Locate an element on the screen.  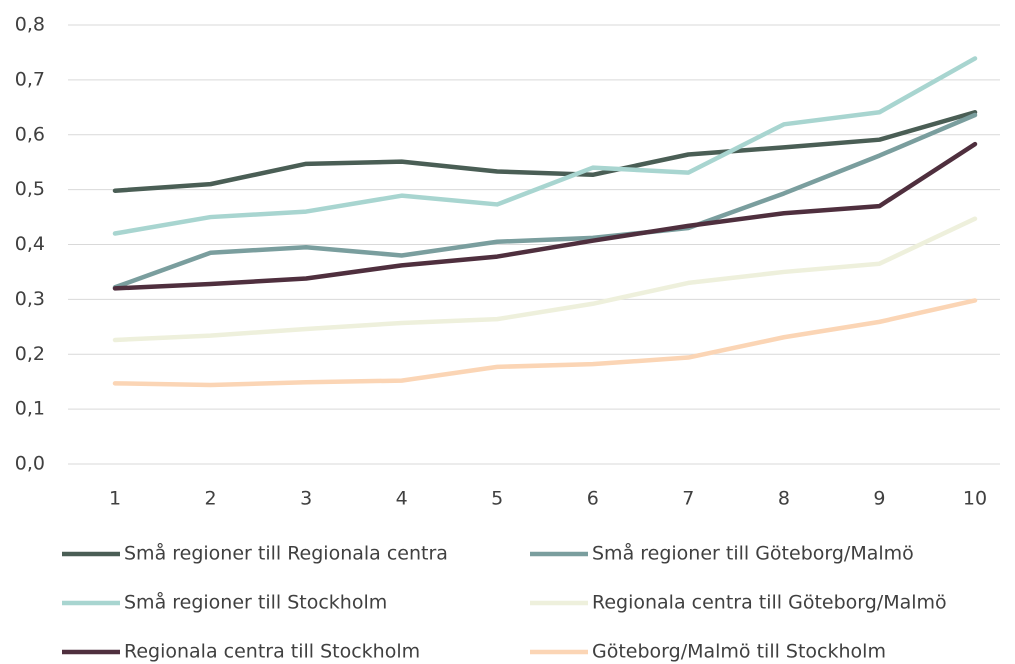
y-tick-label: 0,8 is located at coordinates (30, 25).